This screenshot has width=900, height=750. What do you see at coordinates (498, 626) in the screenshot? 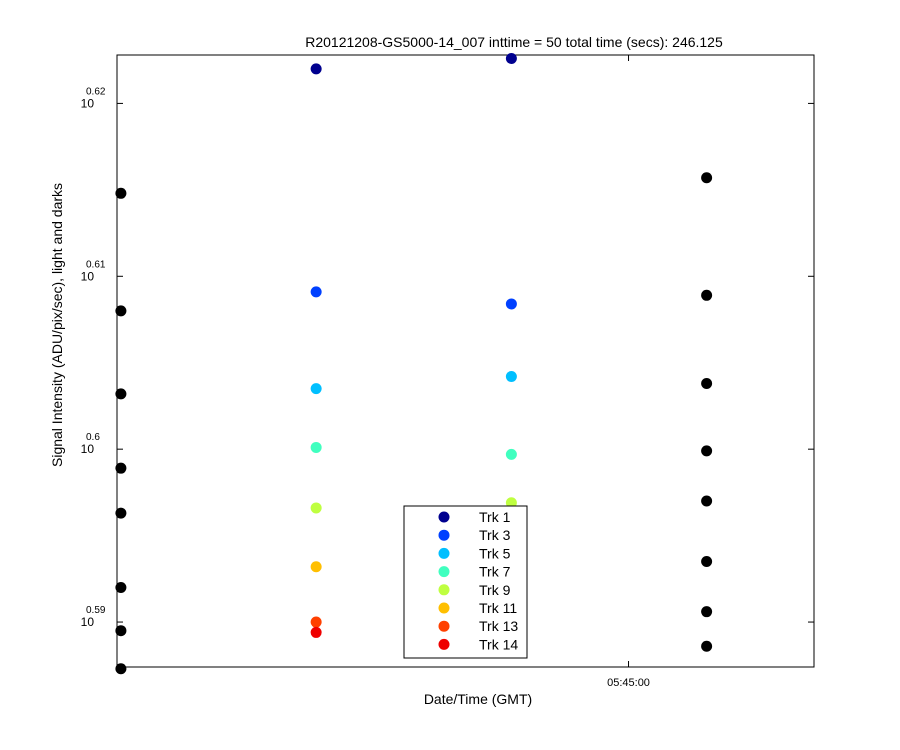
I see `legend-label: Trk 13` at bounding box center [498, 626].